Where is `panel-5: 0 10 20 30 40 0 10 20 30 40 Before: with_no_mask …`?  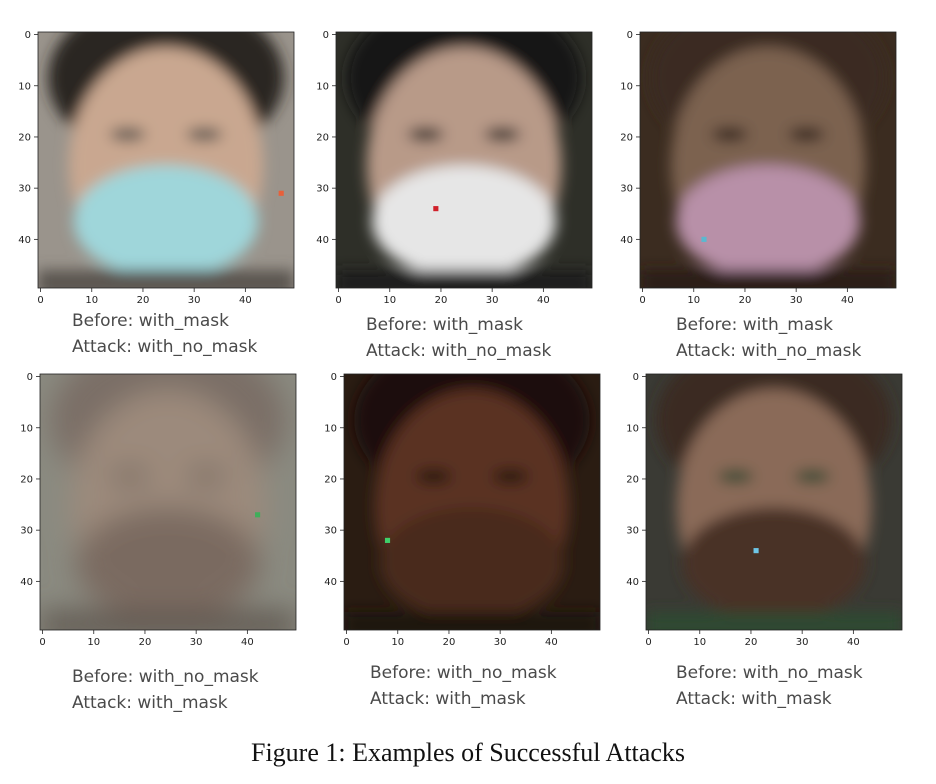 panel-5: 0 10 20 30 40 0 10 20 30 40 Before: with_no_mask … is located at coordinates (468, 538).